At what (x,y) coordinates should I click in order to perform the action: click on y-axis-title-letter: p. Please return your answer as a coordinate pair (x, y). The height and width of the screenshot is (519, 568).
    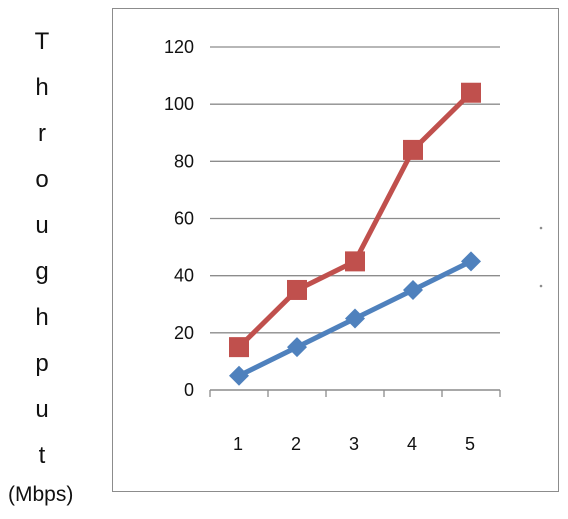
    Looking at the image, I should click on (42, 363).